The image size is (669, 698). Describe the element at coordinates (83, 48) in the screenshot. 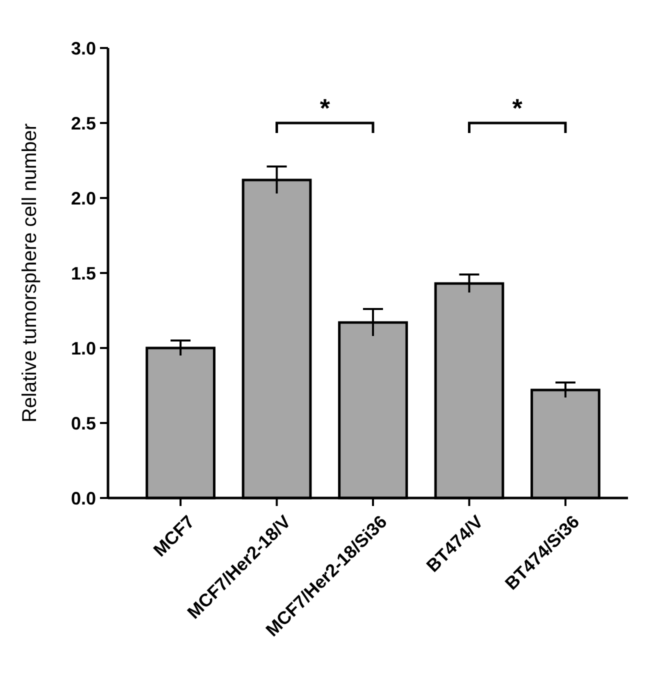

I see `y-tick-label: 3.0` at that location.